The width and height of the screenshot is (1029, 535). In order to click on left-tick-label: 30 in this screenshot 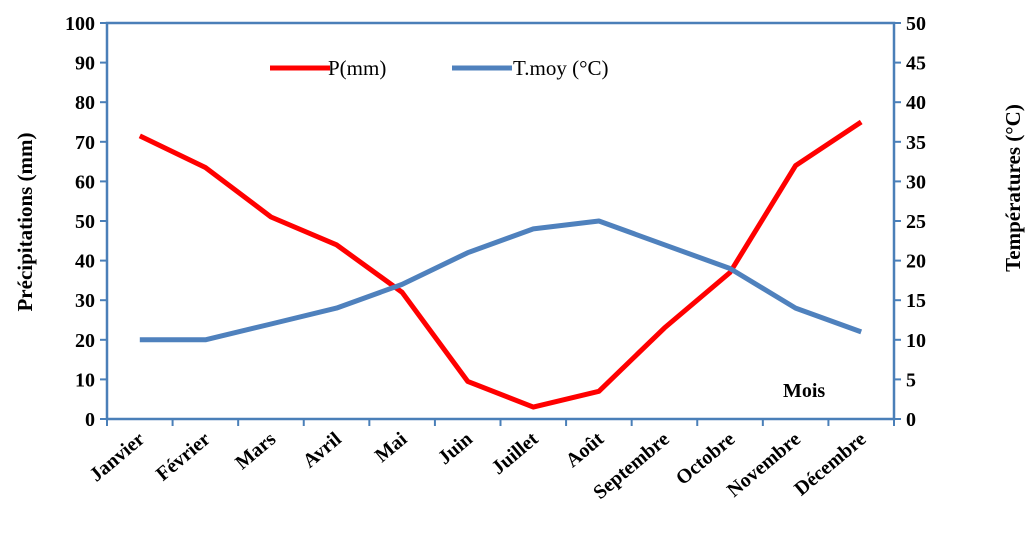, I will do `click(85, 301)`.